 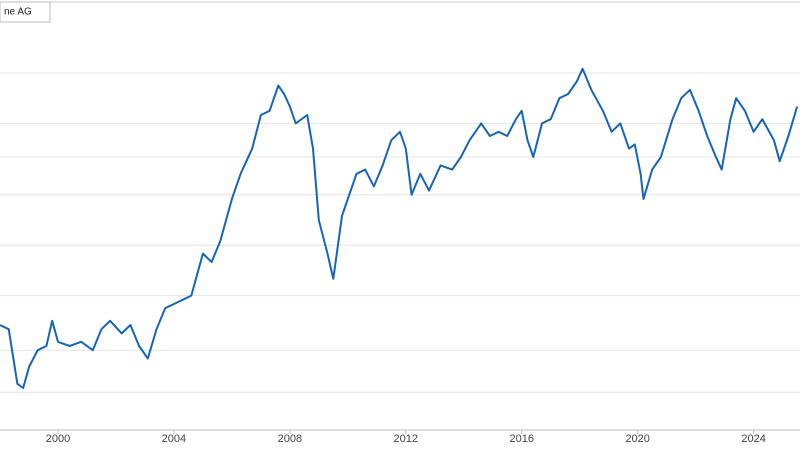 What do you see at coordinates (521, 439) in the screenshot?
I see `x-tick-label: 2016` at bounding box center [521, 439].